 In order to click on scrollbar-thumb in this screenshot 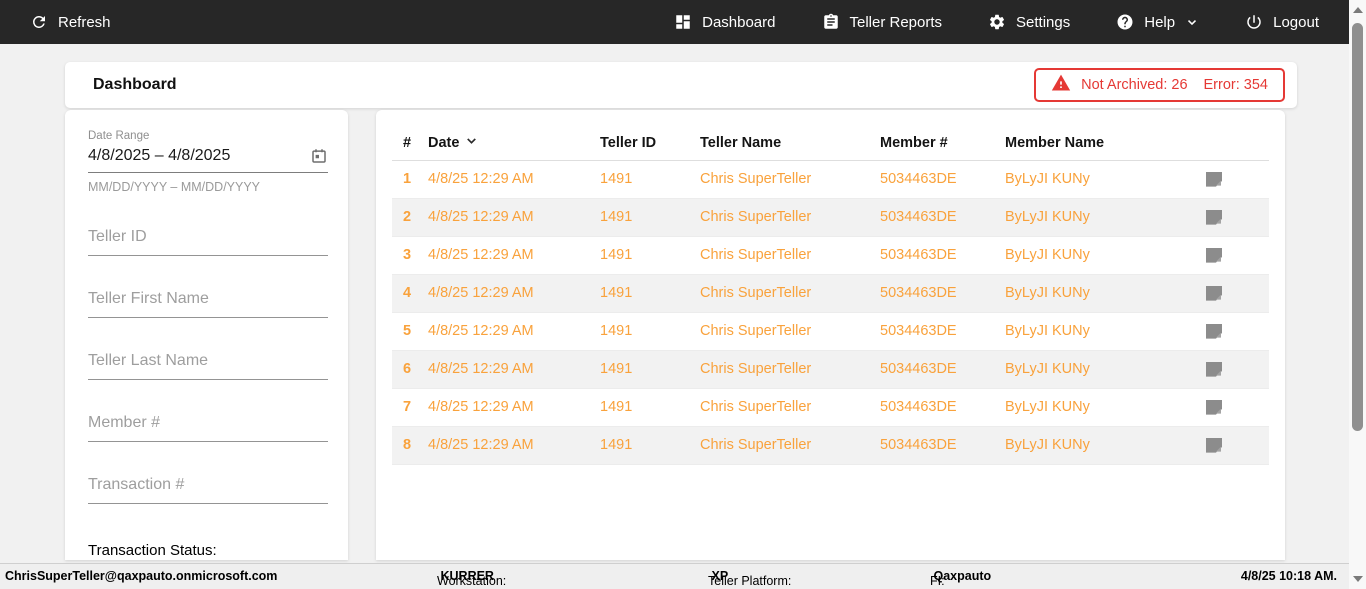, I will do `click(1357, 227)`.